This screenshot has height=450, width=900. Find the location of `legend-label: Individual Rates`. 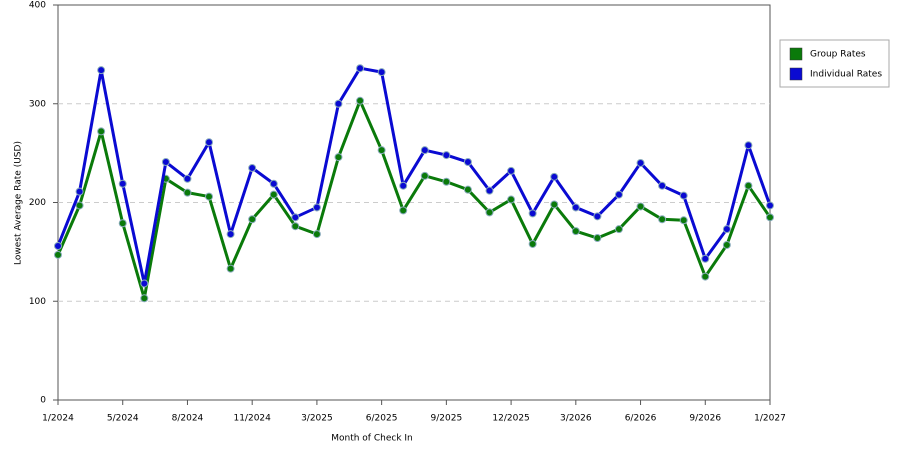

legend-label: Individual Rates is located at coordinates (846, 75).